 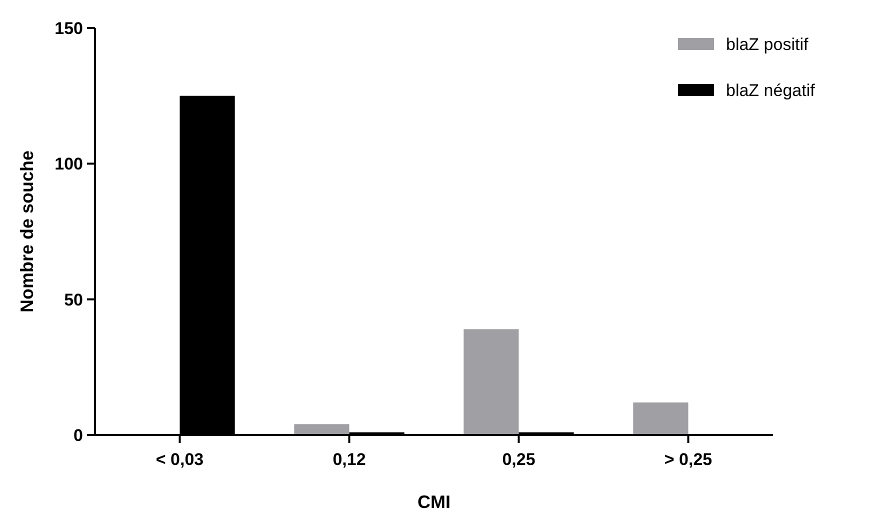 I want to click on x-axis-title: CMI, so click(x=434, y=502).